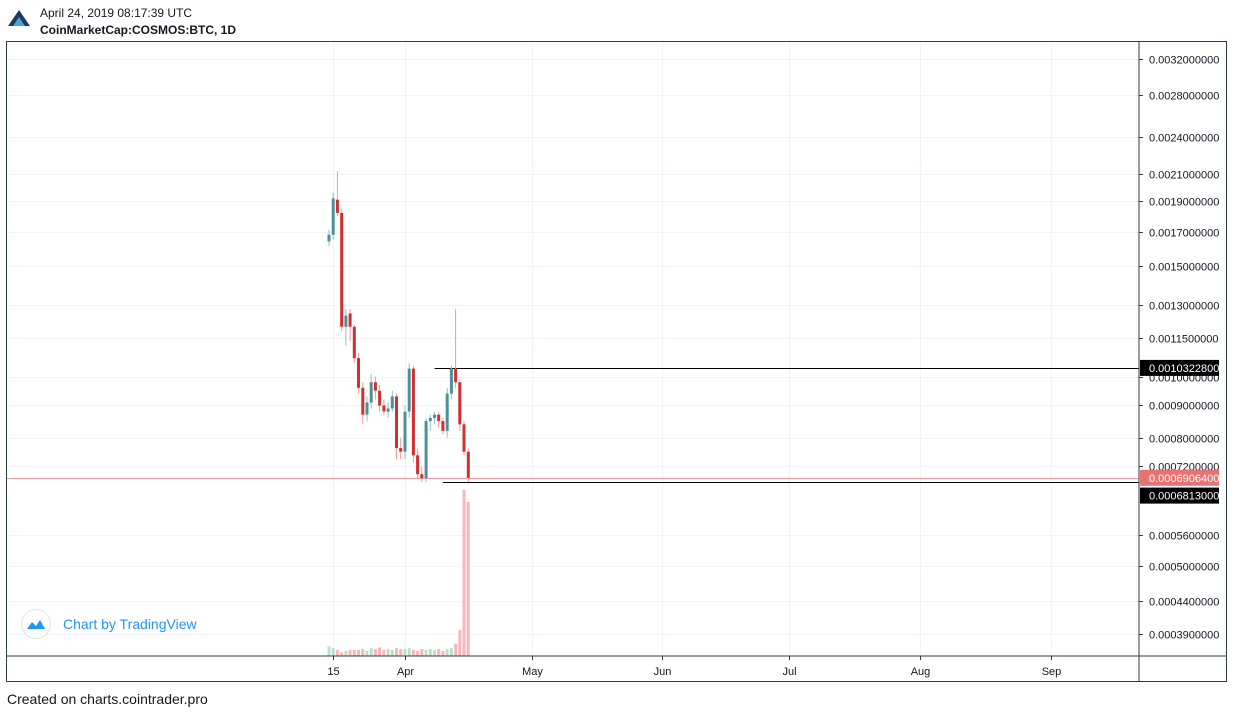 The height and width of the screenshot is (714, 1234). Describe the element at coordinates (1184, 97) in the screenshot. I see `y-tick-label: 0.0028000000` at that location.